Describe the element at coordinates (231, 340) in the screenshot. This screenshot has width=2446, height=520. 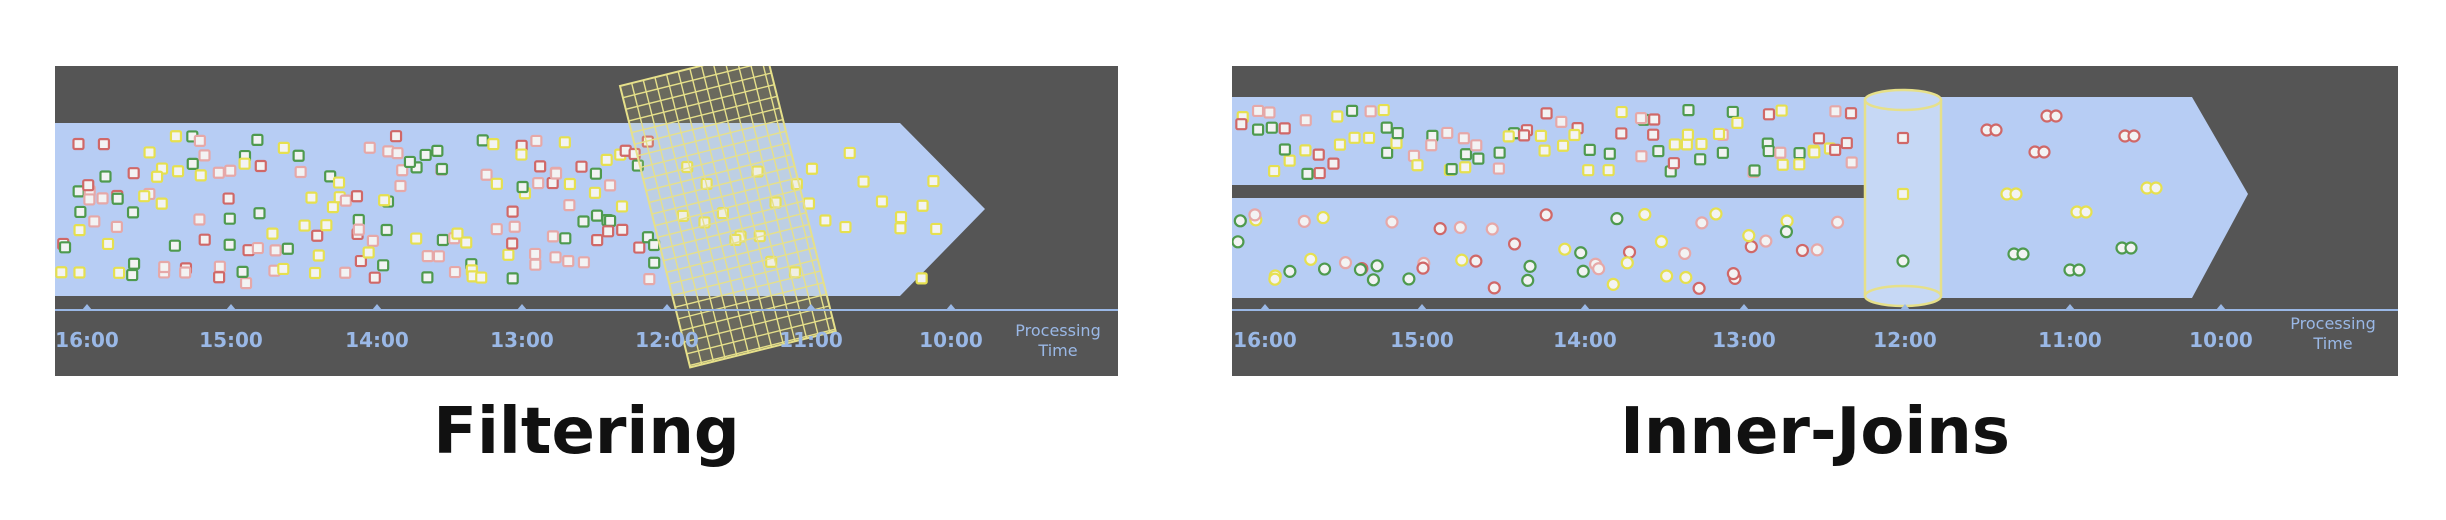
I see `time-tick-label: 15:00` at that location.